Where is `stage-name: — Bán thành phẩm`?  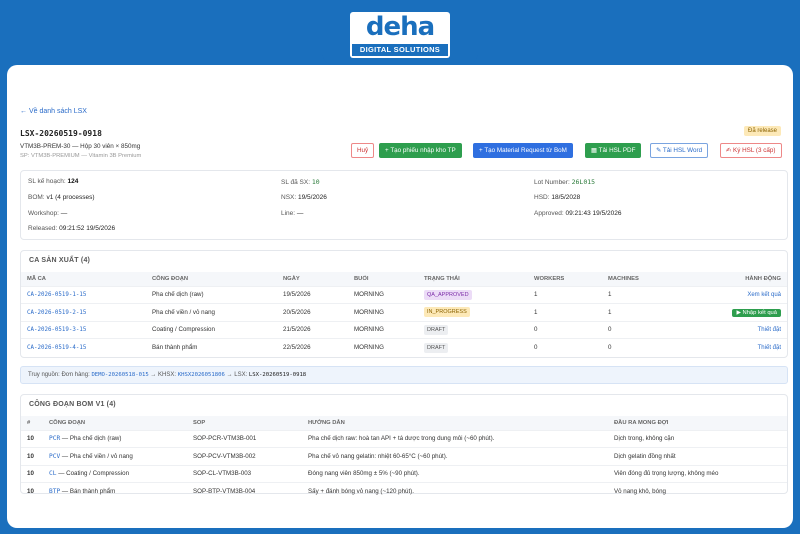
stage-name: — Bán thành phẩm is located at coordinates (88, 491).